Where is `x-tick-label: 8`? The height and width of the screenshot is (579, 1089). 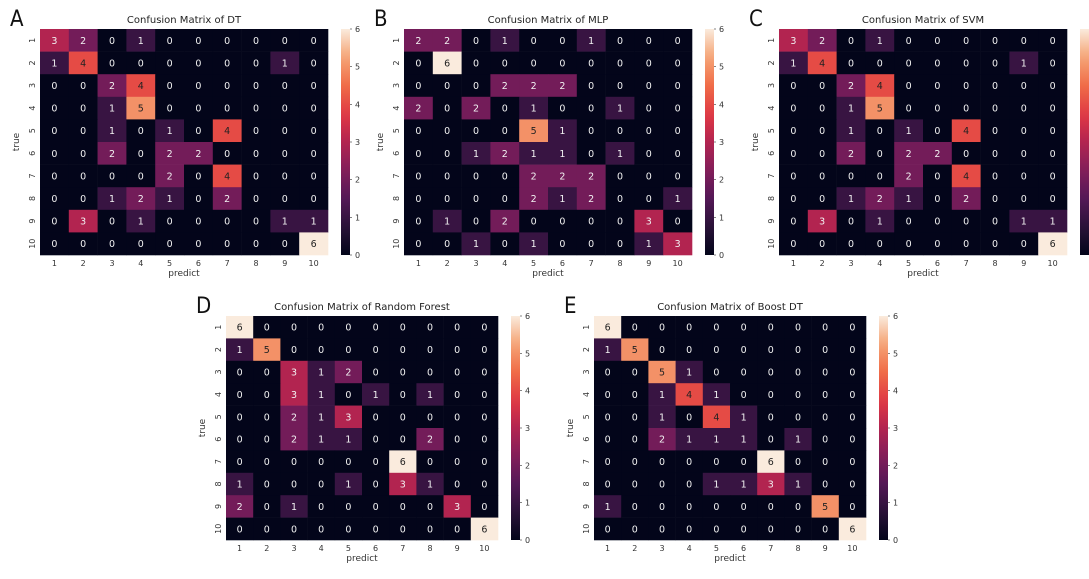
x-tick-label: 8 is located at coordinates (994, 263).